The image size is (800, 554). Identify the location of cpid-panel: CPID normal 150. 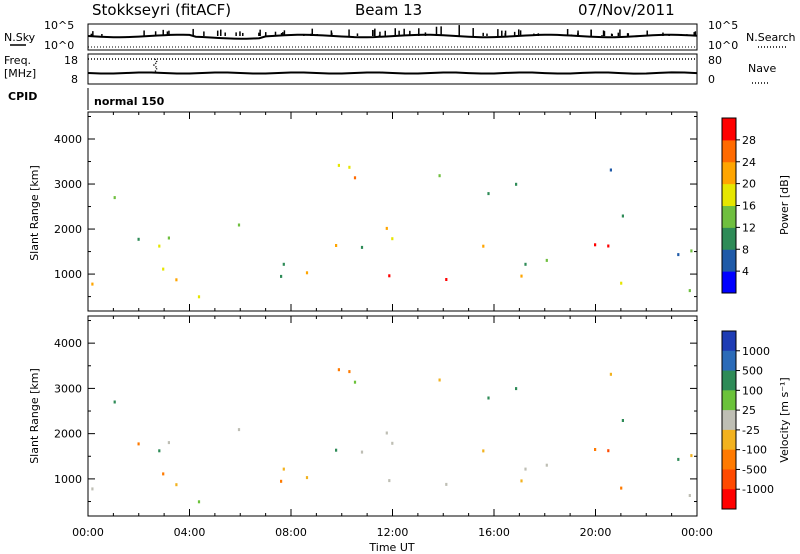
(86, 99).